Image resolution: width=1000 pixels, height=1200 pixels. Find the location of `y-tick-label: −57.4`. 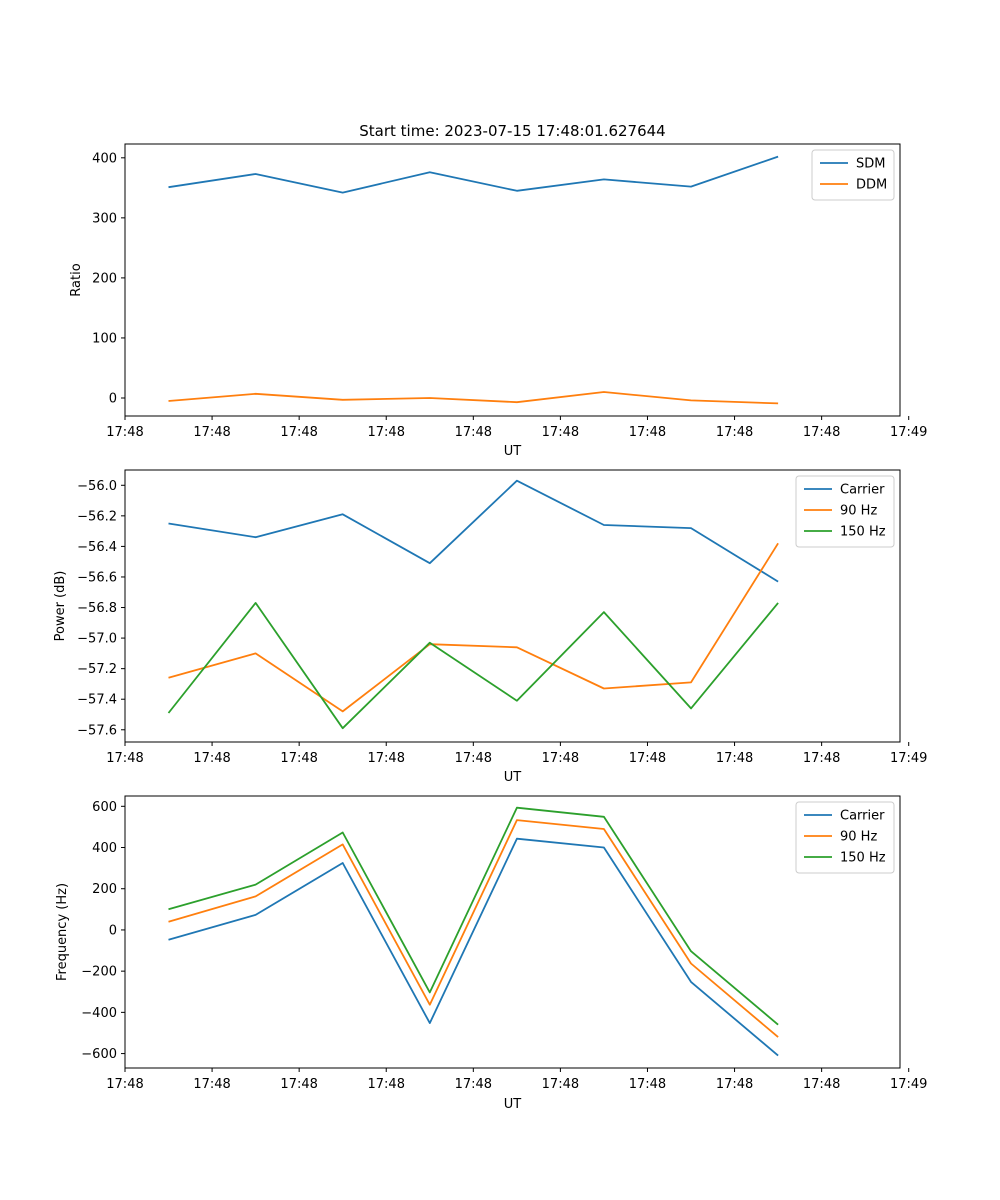

y-tick-label: −57.4 is located at coordinates (97, 700).